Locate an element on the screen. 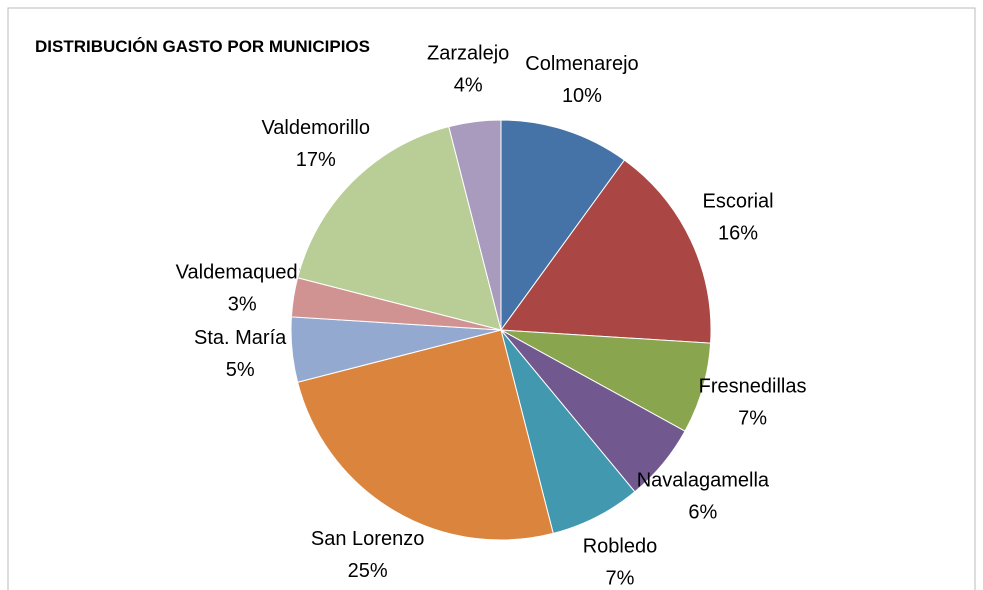 The height and width of the screenshot is (590, 983). slice-value-label: 17% is located at coordinates (316, 160).